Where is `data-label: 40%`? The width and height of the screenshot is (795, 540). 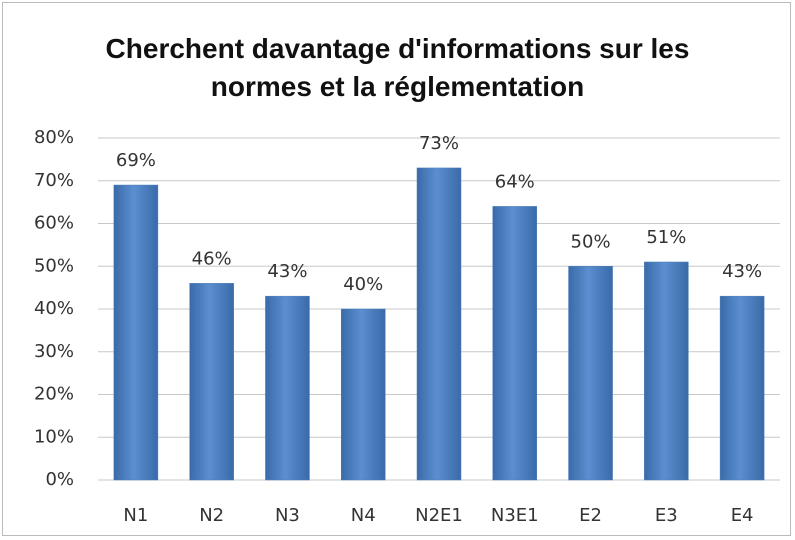
data-label: 40% is located at coordinates (363, 284).